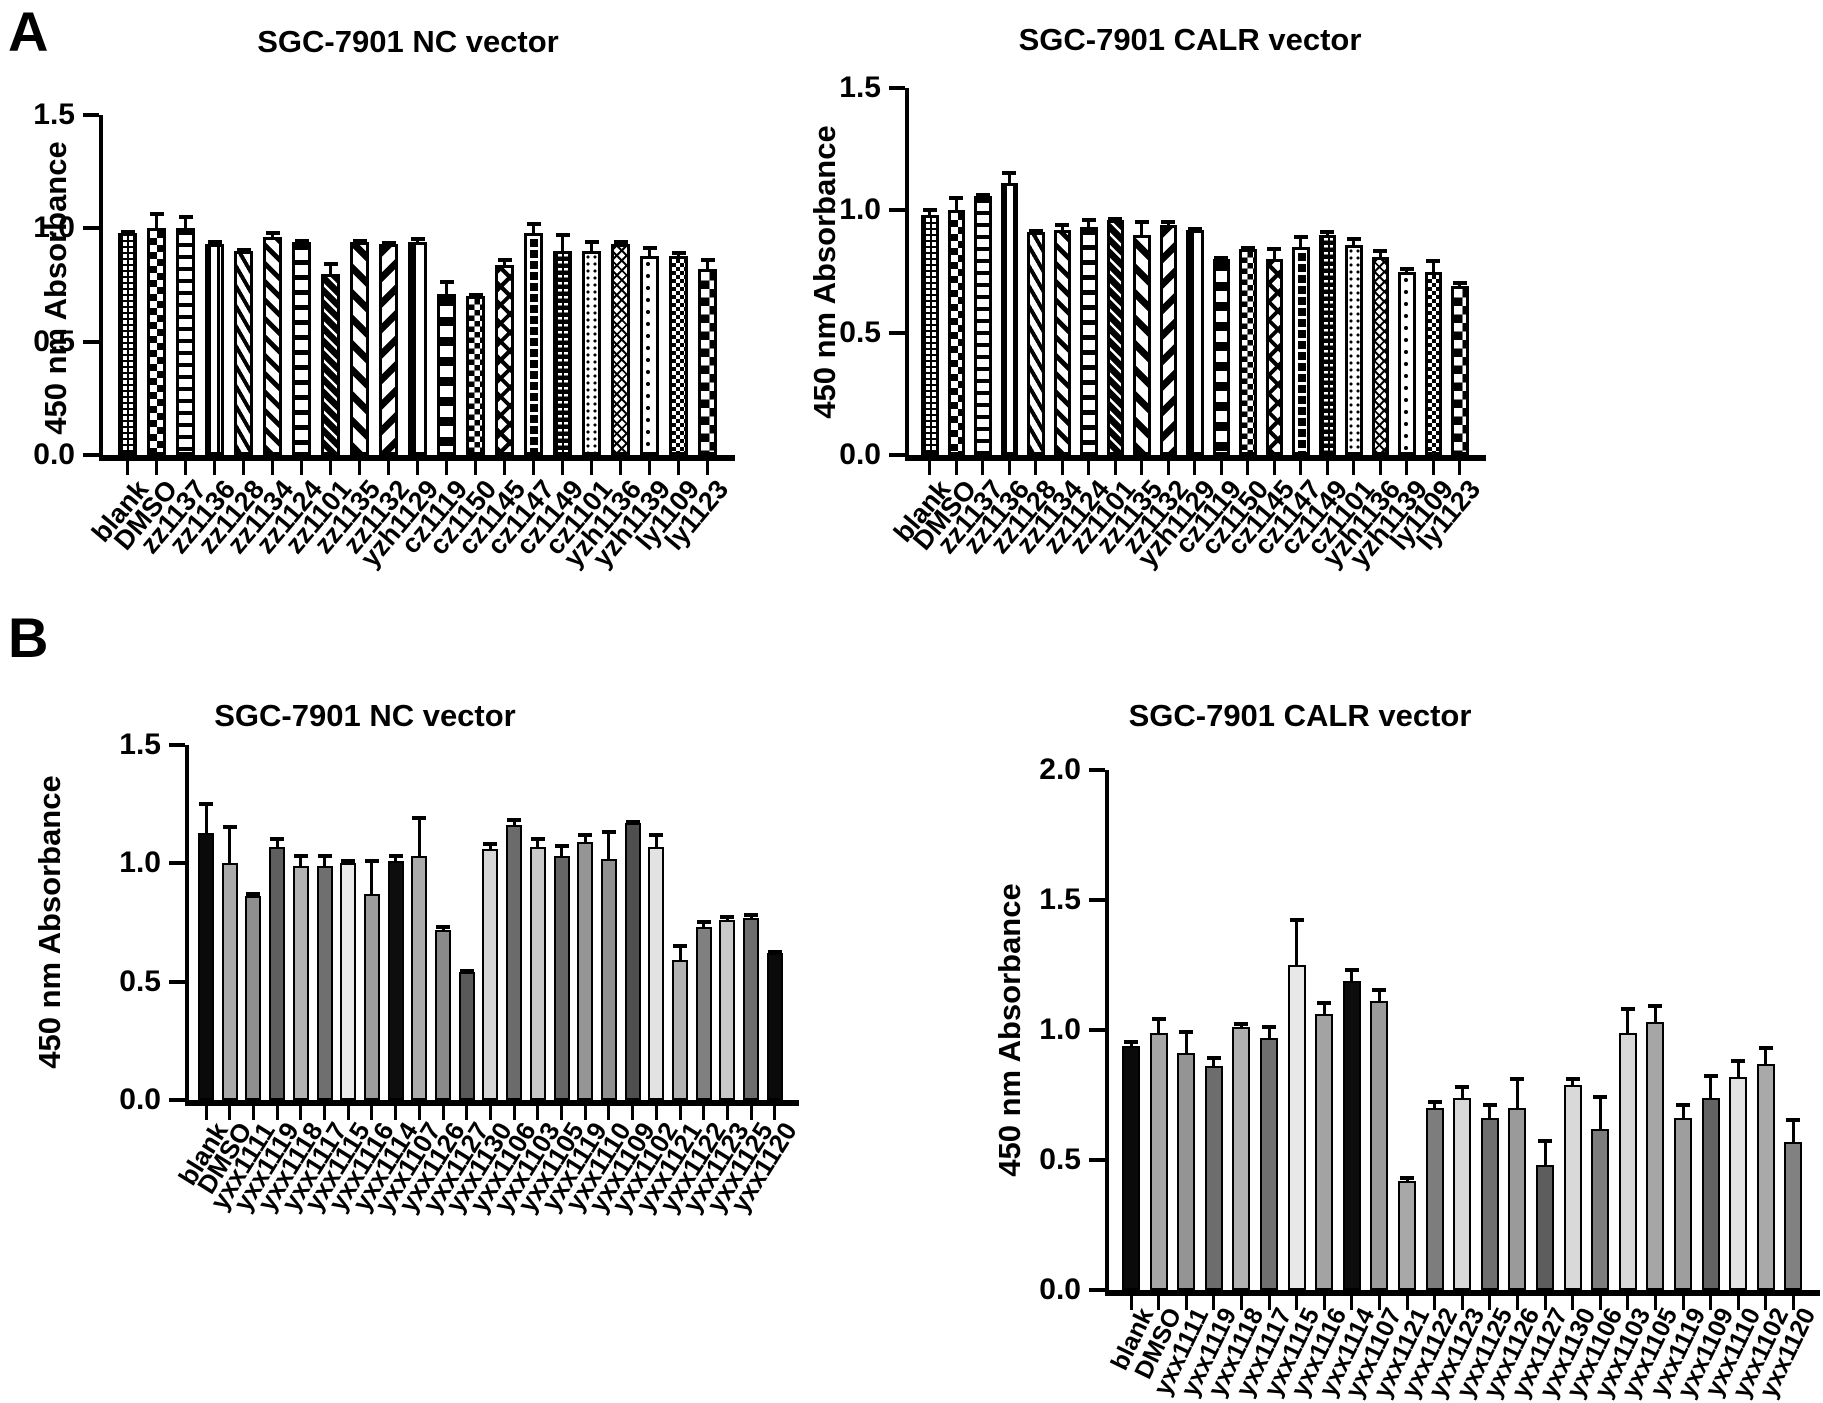 The width and height of the screenshot is (1823, 1403). I want to click on y-tick-label: 1.5, so click(1060, 899).